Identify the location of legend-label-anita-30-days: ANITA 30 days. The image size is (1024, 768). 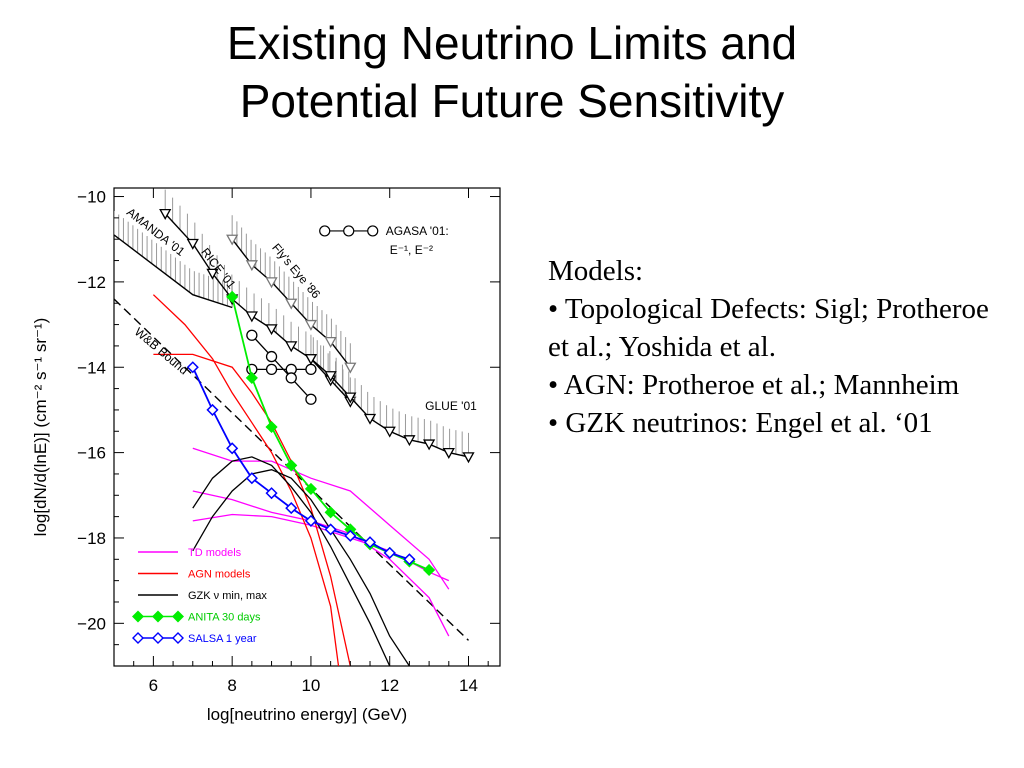
(224, 618).